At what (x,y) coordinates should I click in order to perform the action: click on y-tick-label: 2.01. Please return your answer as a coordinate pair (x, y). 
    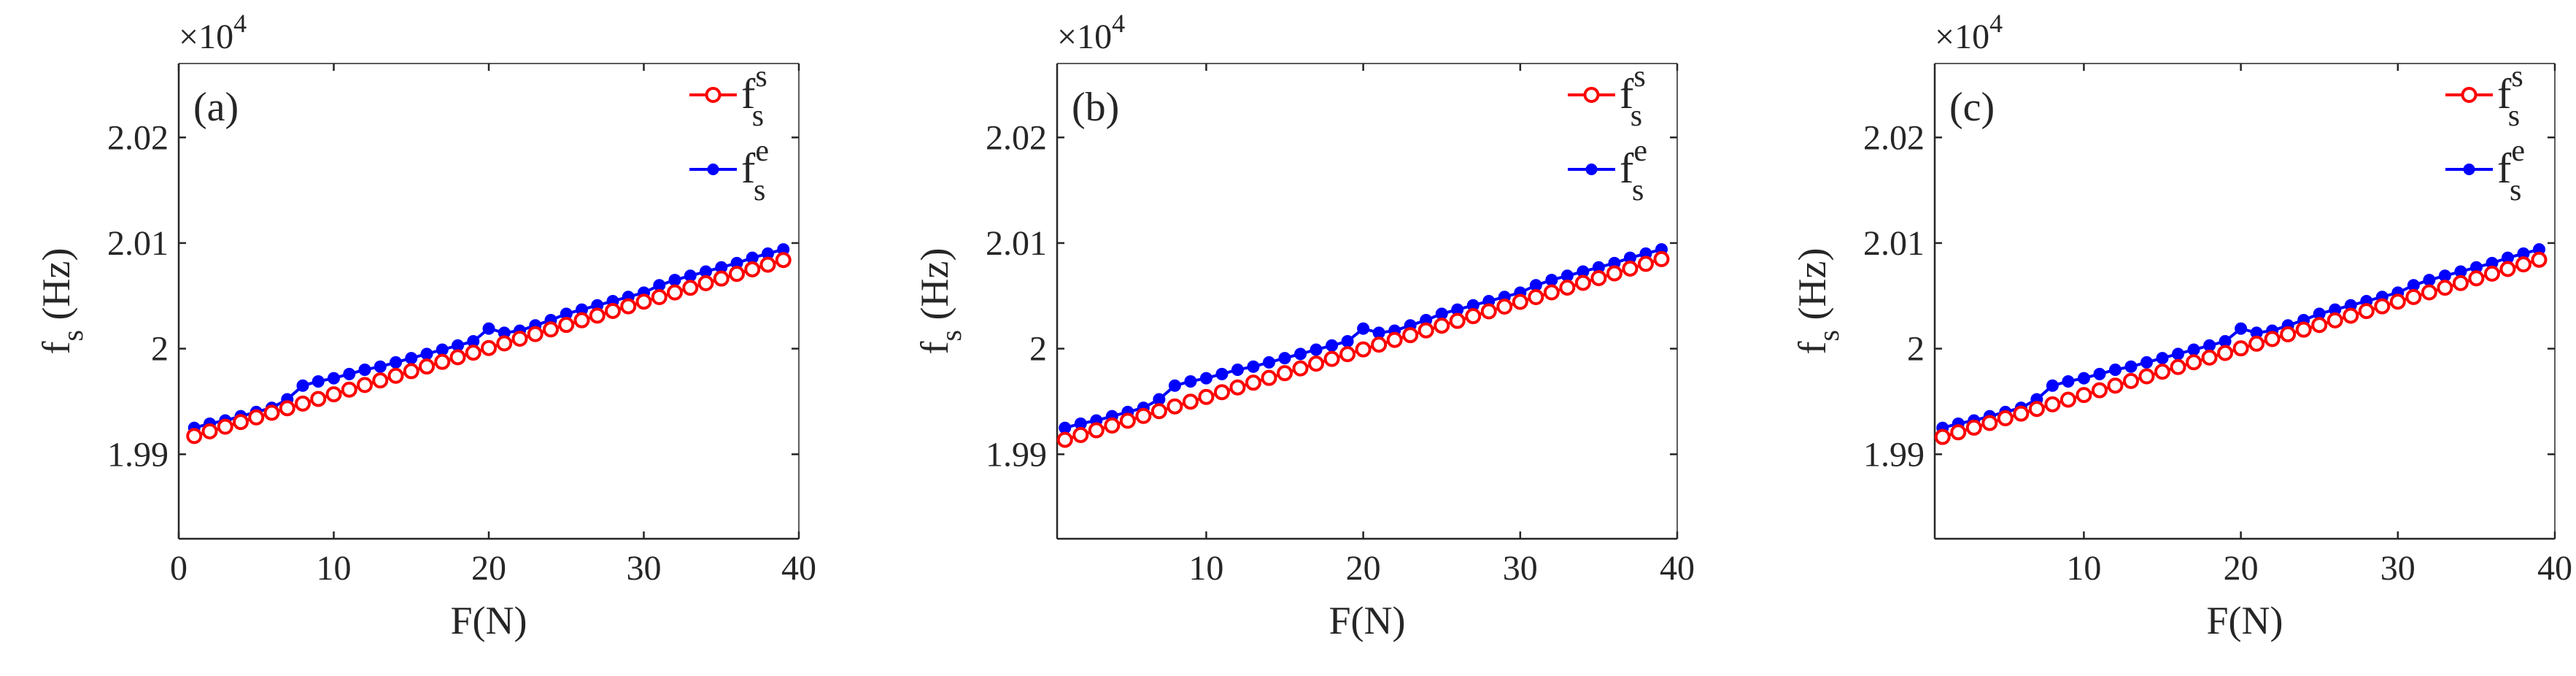
    Looking at the image, I should click on (1894, 243).